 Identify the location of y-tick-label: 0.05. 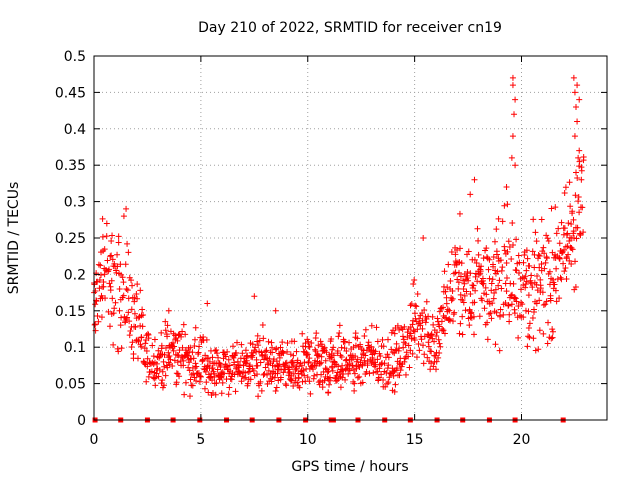
(70, 385).